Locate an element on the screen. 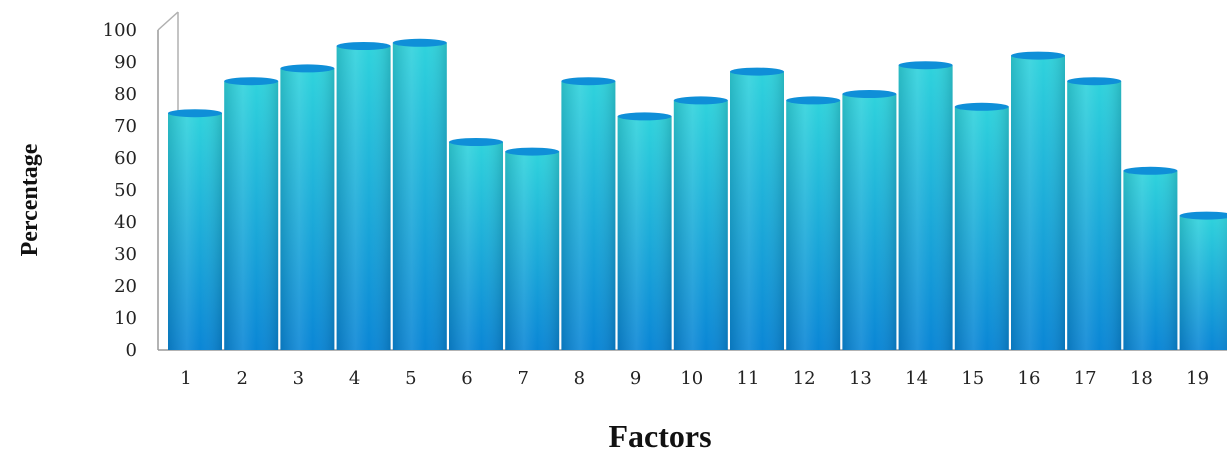 This screenshot has width=1227, height=449. y-axis-label: Percentage is located at coordinates (30, 199).